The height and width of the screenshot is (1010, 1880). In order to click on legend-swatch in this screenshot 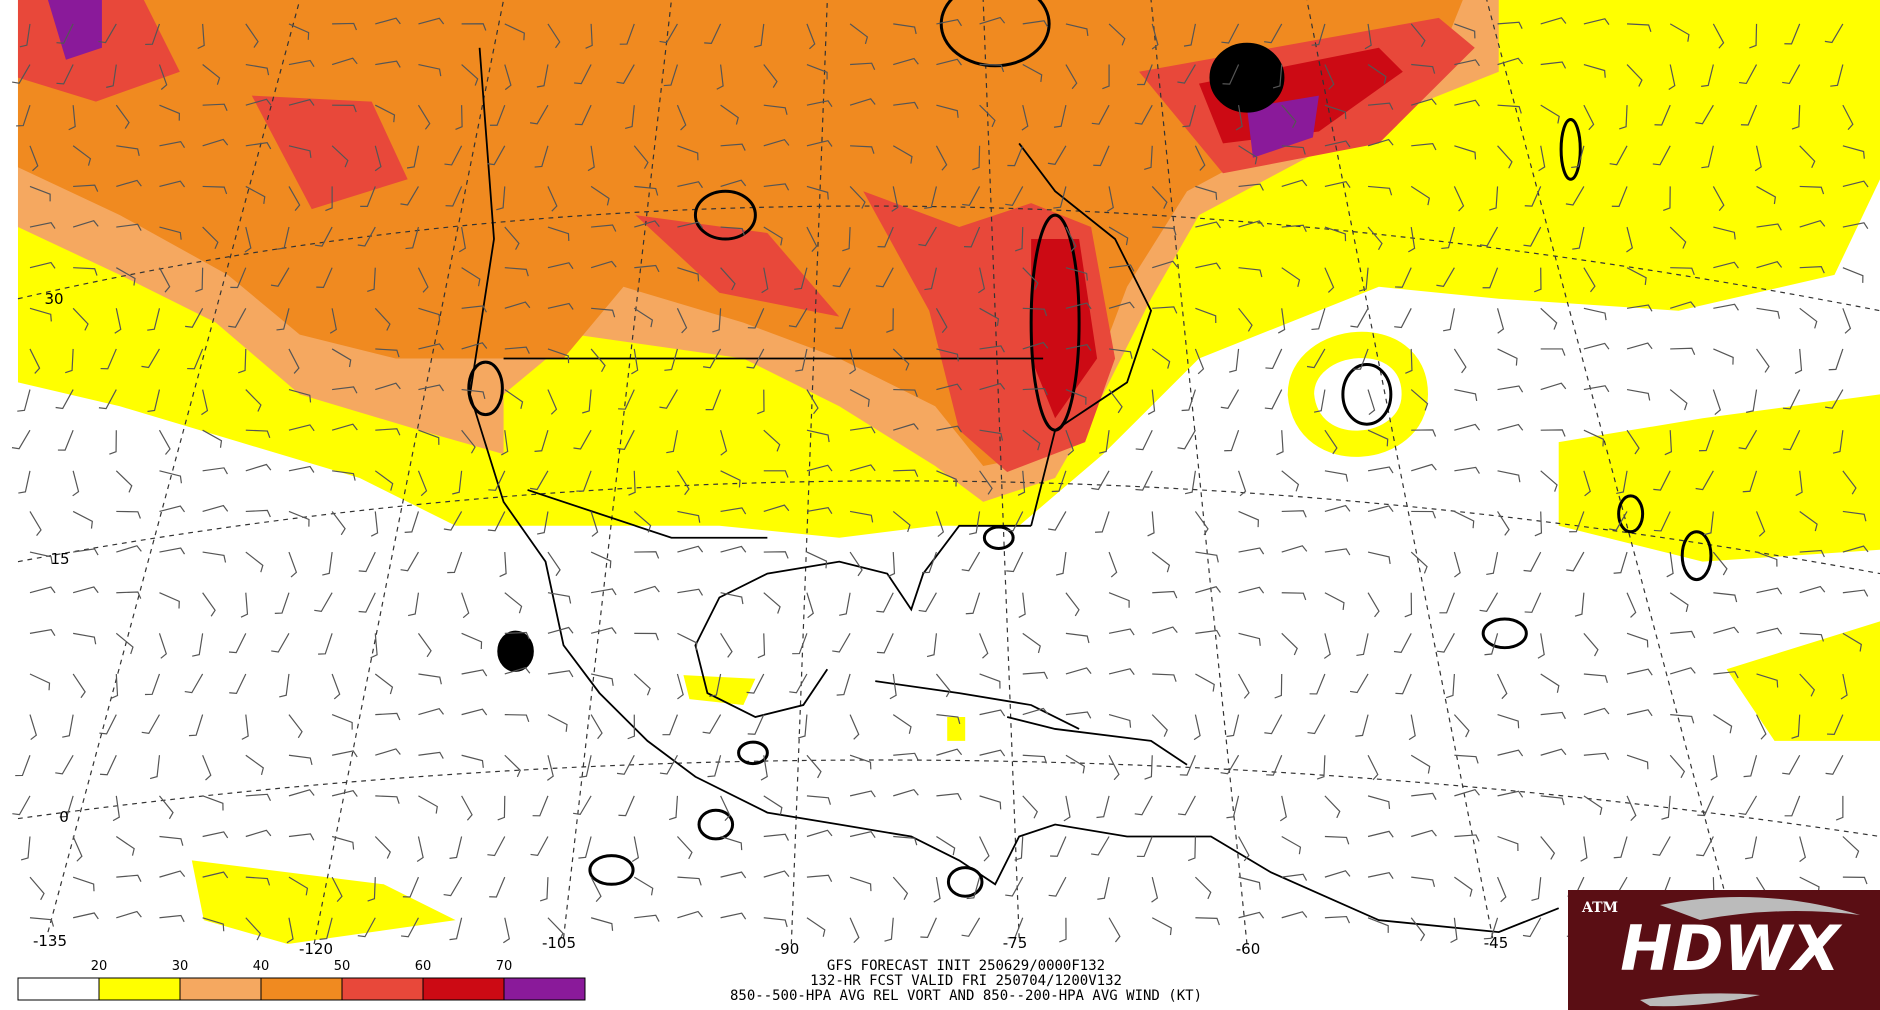, I will do `click(382, 989)`.